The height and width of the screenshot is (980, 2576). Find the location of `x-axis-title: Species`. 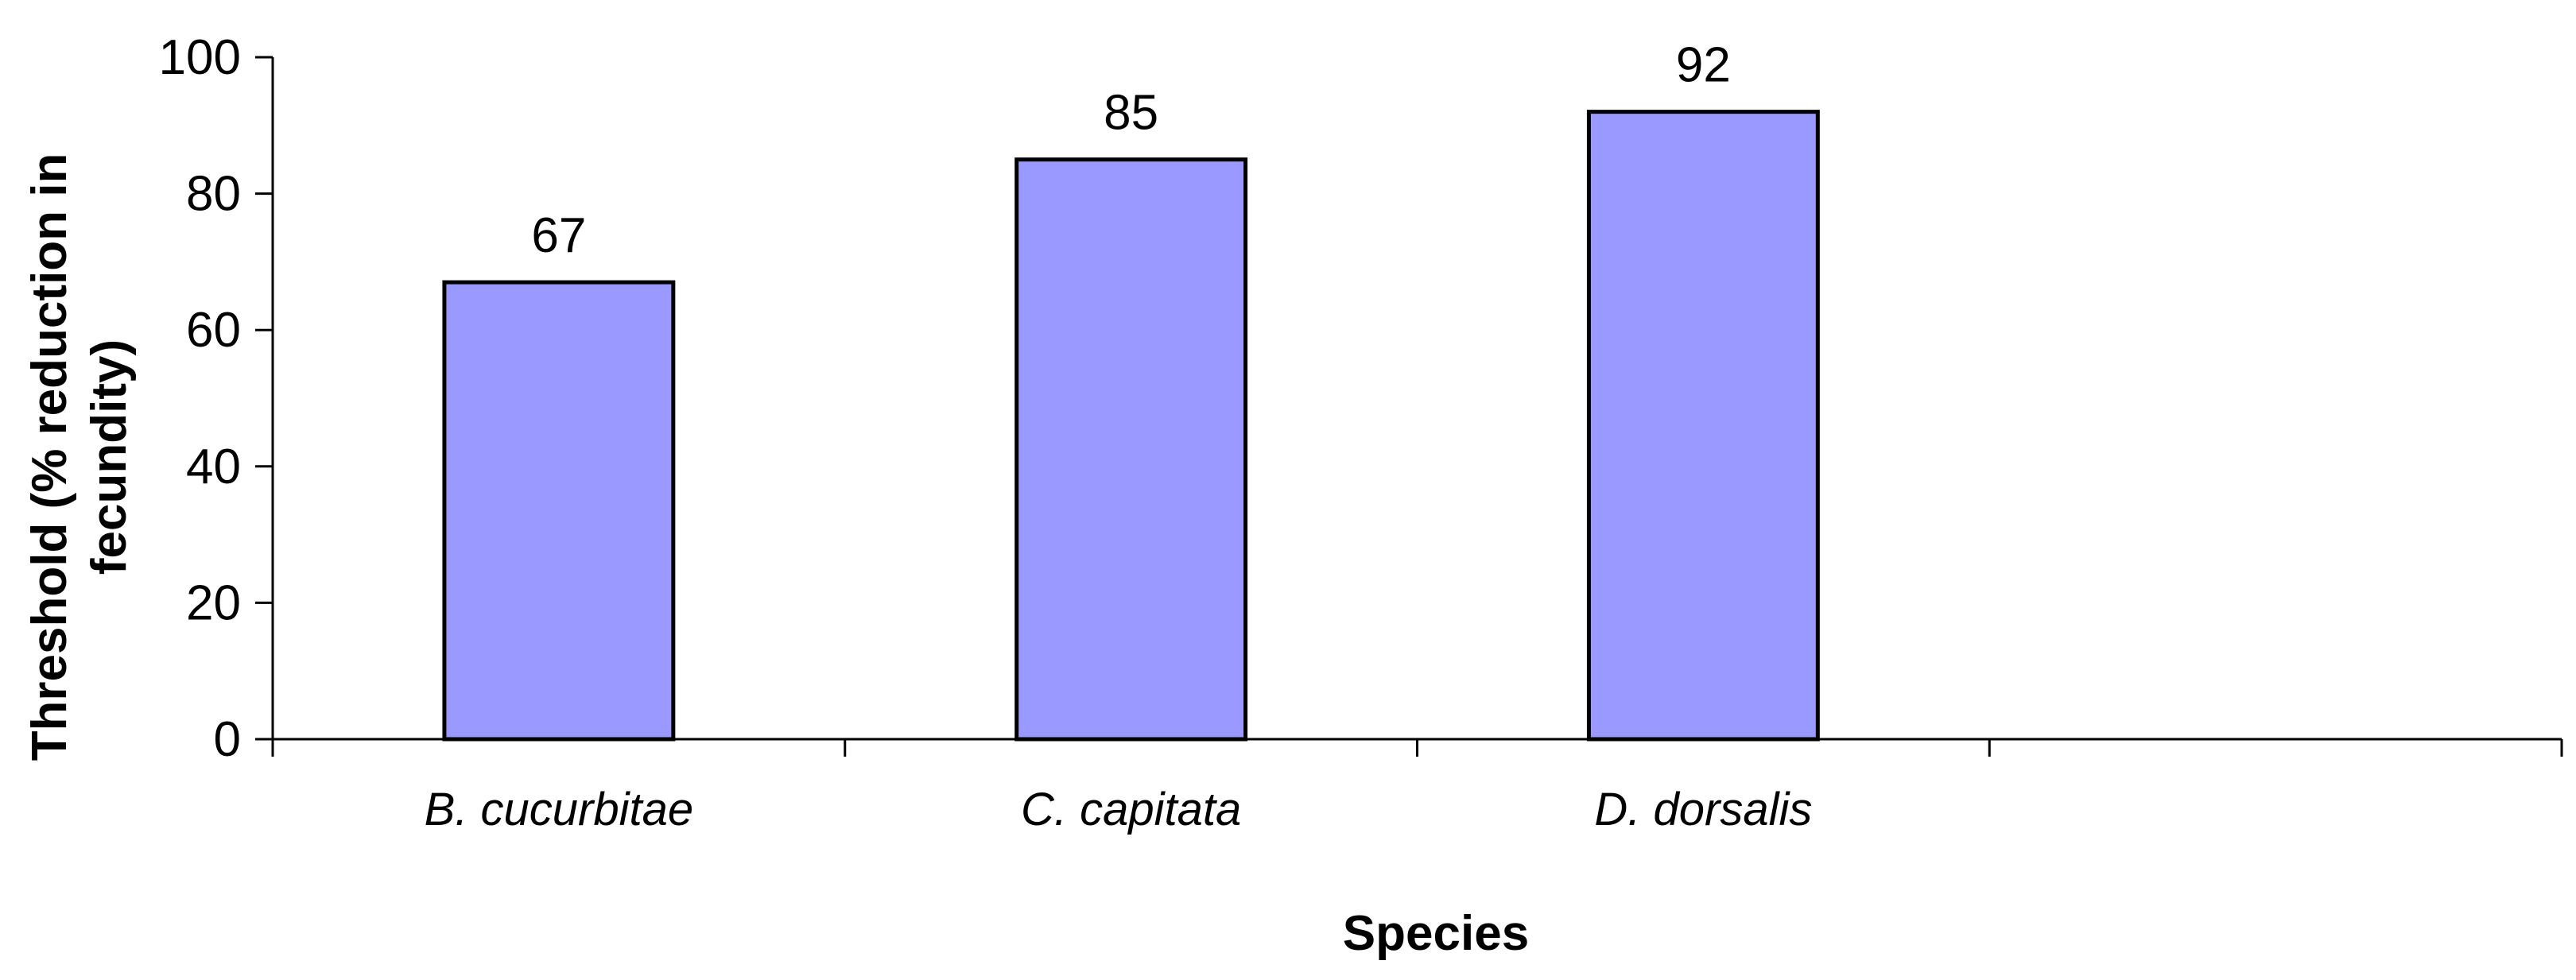

x-axis-title: Species is located at coordinates (1436, 934).